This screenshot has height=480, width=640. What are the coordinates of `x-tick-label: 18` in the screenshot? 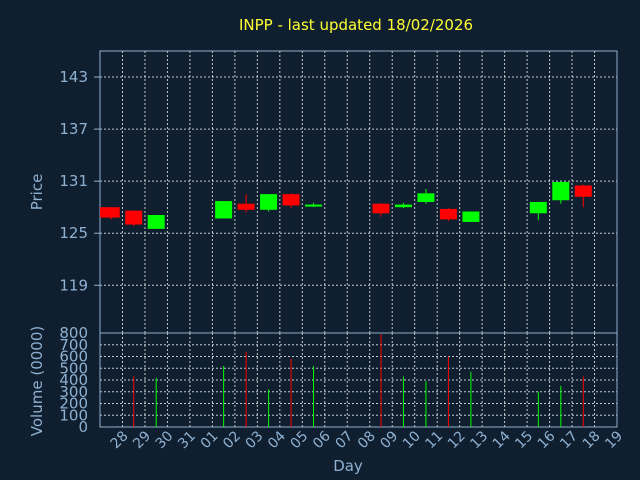 It's located at (592, 440).